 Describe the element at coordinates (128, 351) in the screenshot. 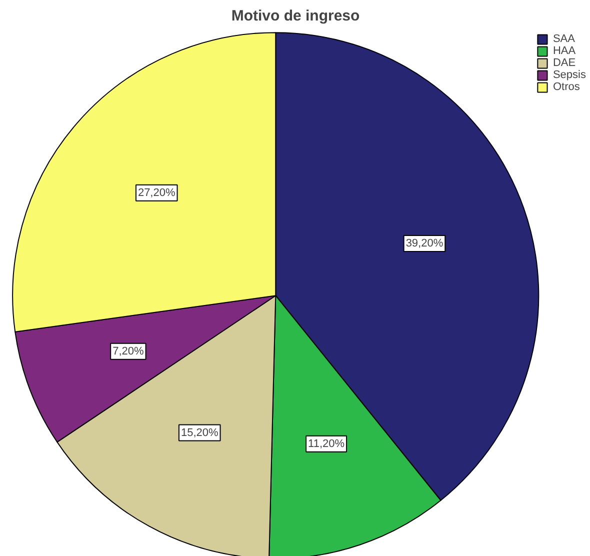

I see `data-label: 7,20%` at that location.